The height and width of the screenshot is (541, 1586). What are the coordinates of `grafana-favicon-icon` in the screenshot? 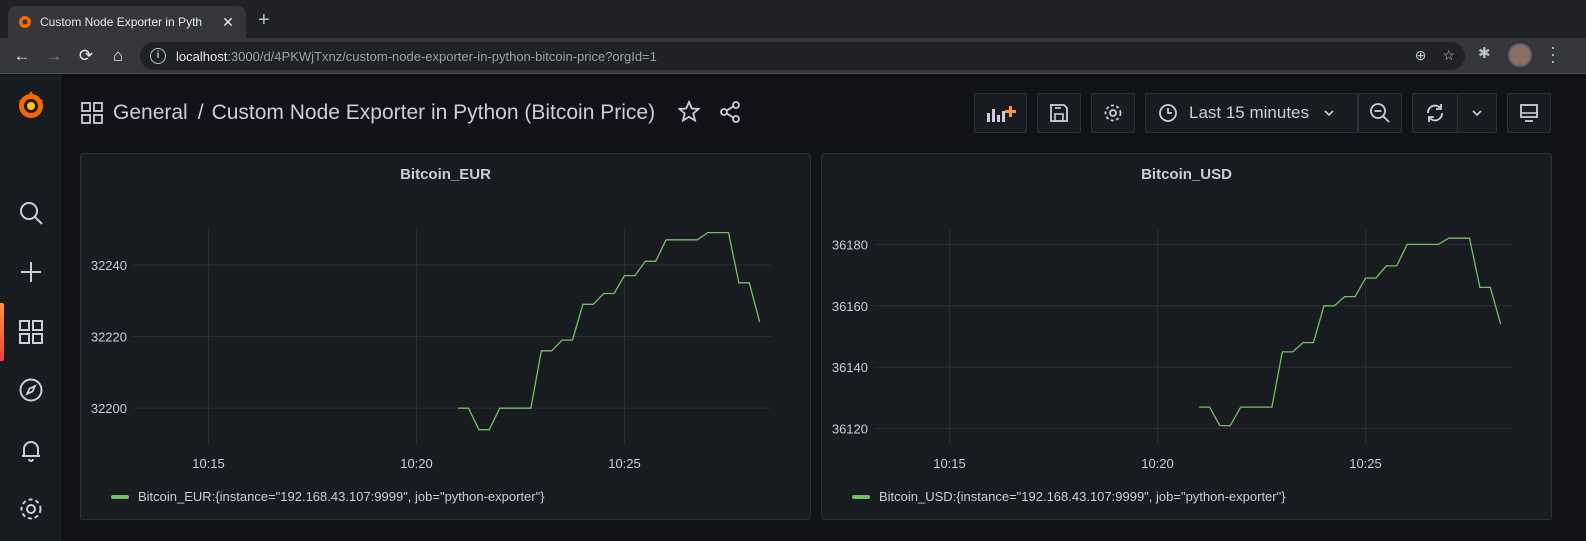 It's located at (25, 22).